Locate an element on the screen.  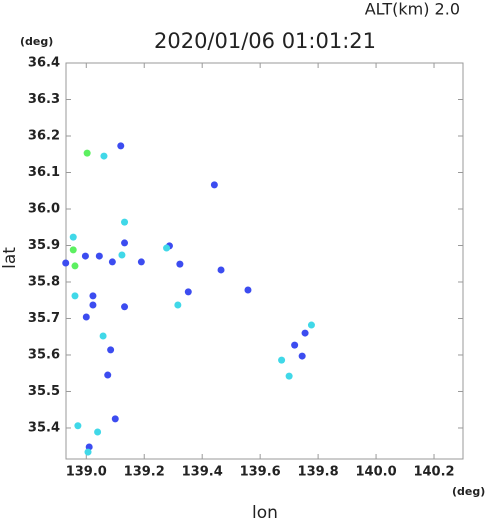
y-tick-label: 36.1 is located at coordinates (44, 172).